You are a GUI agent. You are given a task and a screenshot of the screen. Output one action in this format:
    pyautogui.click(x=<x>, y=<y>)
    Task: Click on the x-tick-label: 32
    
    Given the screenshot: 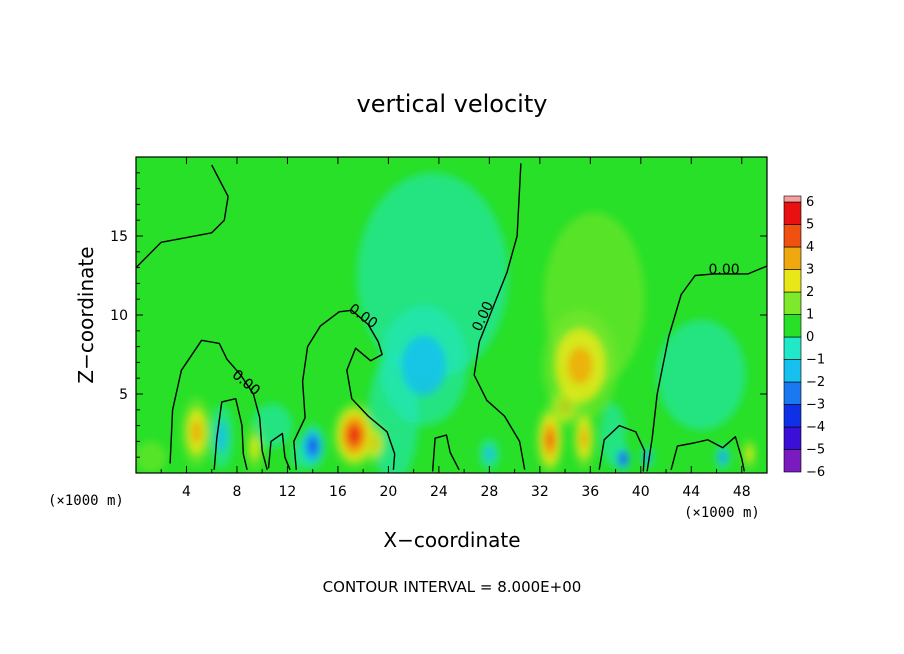 What is the action you would take?
    pyautogui.click(x=540, y=492)
    